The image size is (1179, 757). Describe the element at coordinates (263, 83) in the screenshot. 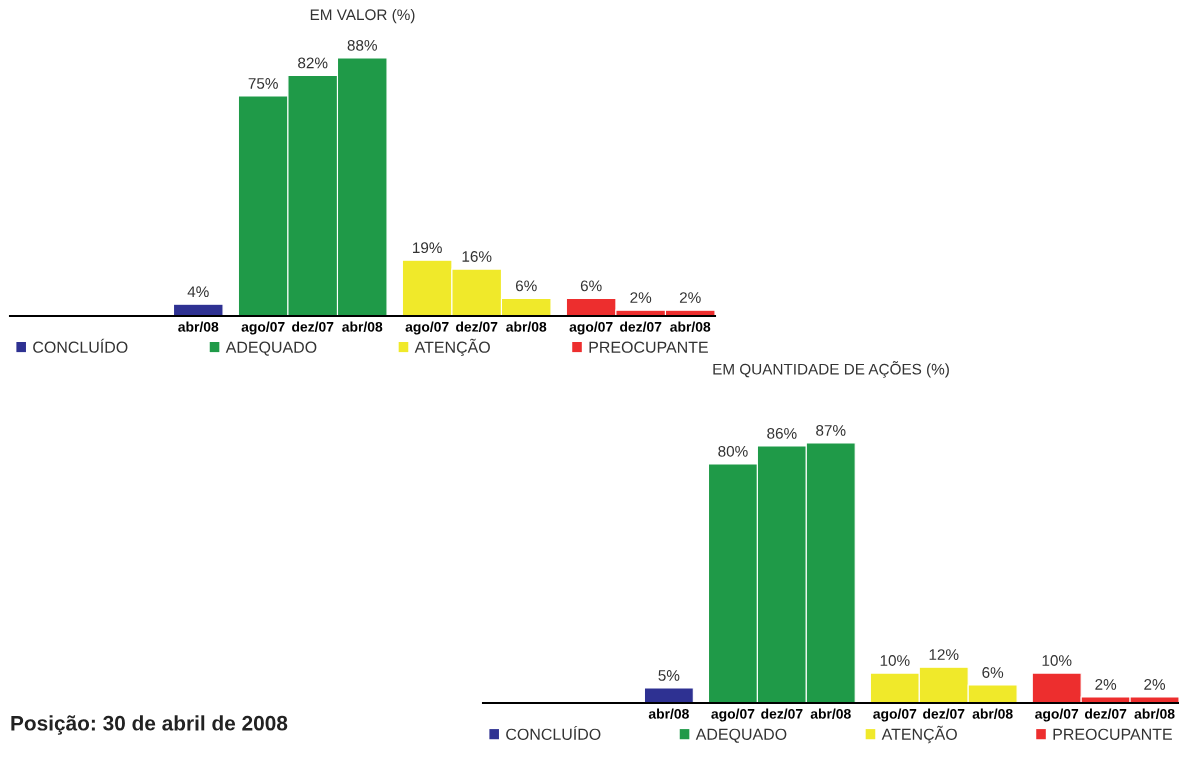

I see `data-label: 75%` at that location.